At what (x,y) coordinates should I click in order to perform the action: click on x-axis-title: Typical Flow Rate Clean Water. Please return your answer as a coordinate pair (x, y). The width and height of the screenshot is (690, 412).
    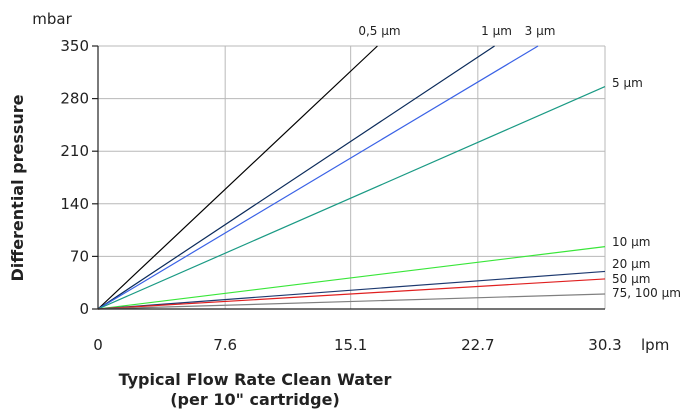
    Looking at the image, I should click on (255, 379).